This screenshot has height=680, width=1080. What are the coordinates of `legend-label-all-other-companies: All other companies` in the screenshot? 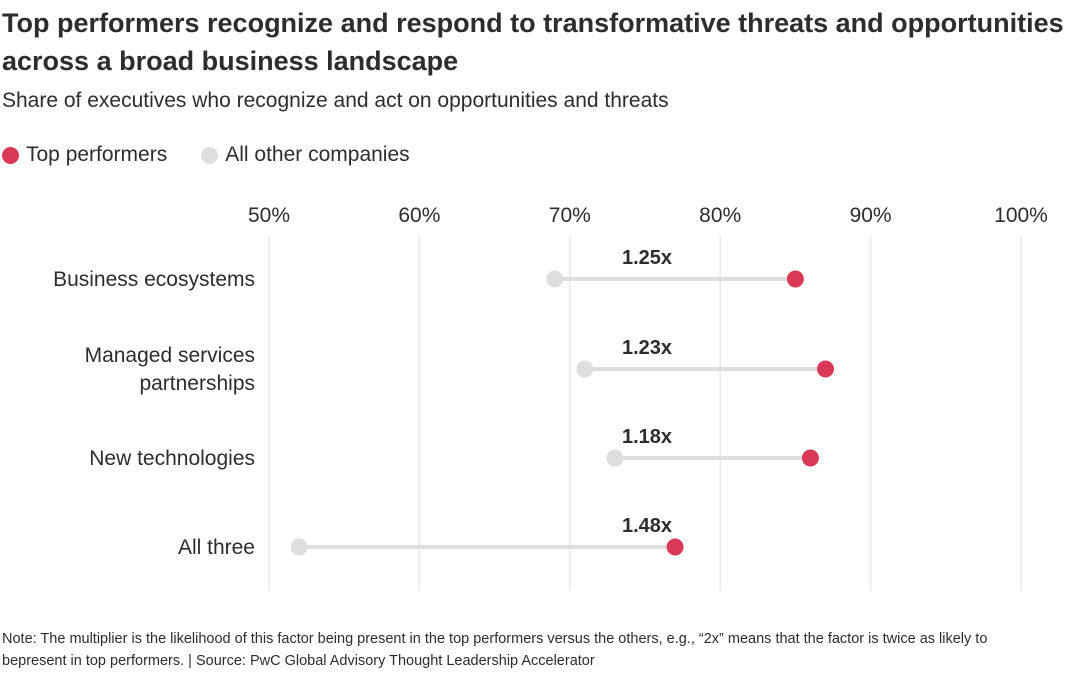 It's located at (317, 154).